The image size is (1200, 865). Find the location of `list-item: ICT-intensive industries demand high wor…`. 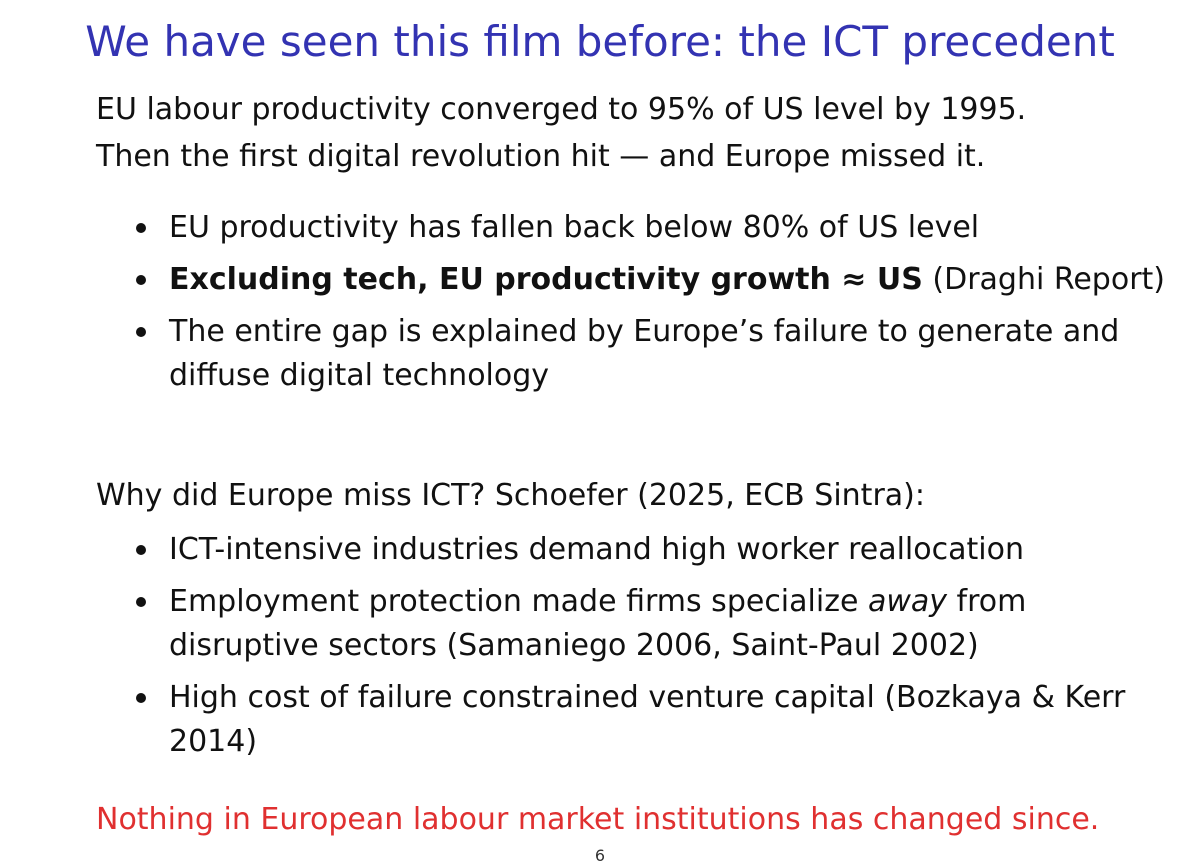

list-item: ICT-intensive industries demand high wor… is located at coordinates (657, 550).